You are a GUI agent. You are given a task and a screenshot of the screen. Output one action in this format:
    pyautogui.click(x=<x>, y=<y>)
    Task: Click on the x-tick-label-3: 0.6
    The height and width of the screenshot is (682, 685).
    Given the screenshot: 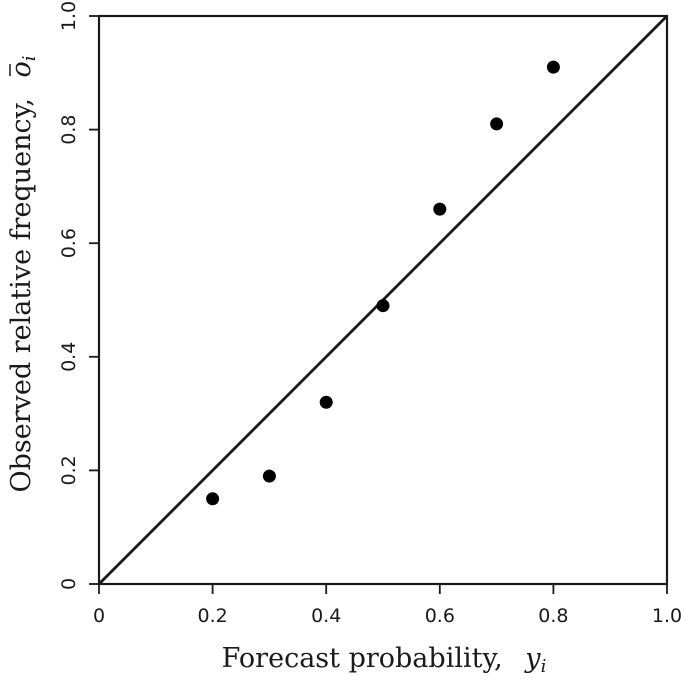 What is the action you would take?
    pyautogui.click(x=440, y=616)
    